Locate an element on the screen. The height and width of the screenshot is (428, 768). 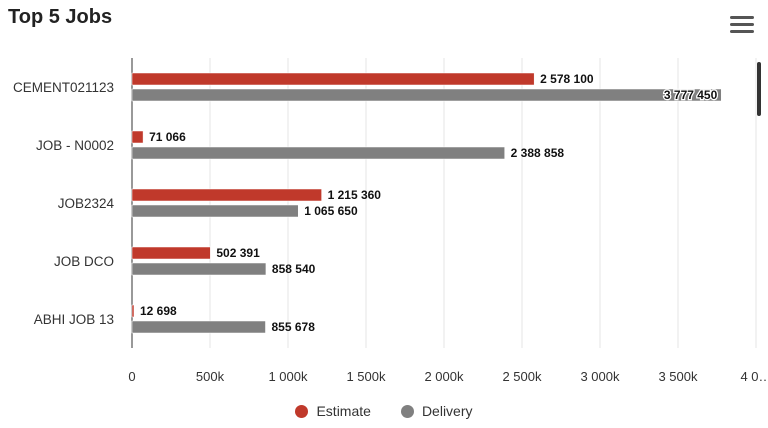
x-tick-label: 2 000k is located at coordinates (444, 376).